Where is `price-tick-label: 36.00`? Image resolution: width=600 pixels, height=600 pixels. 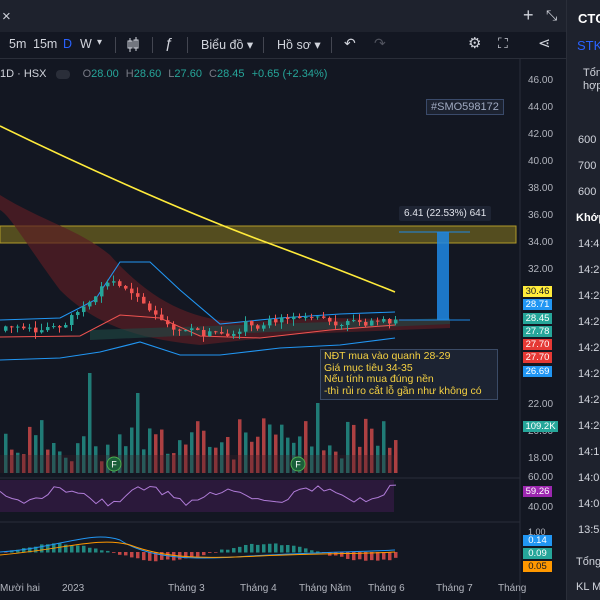 price-tick-label: 36.00 is located at coordinates (541, 215).